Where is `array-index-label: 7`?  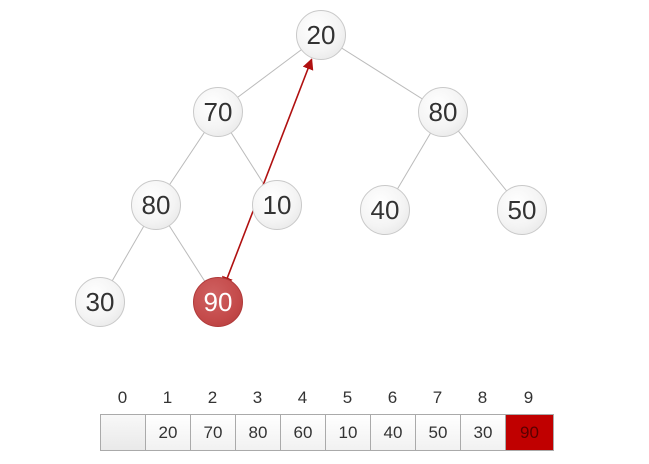 array-index-label: 7 is located at coordinates (437, 397).